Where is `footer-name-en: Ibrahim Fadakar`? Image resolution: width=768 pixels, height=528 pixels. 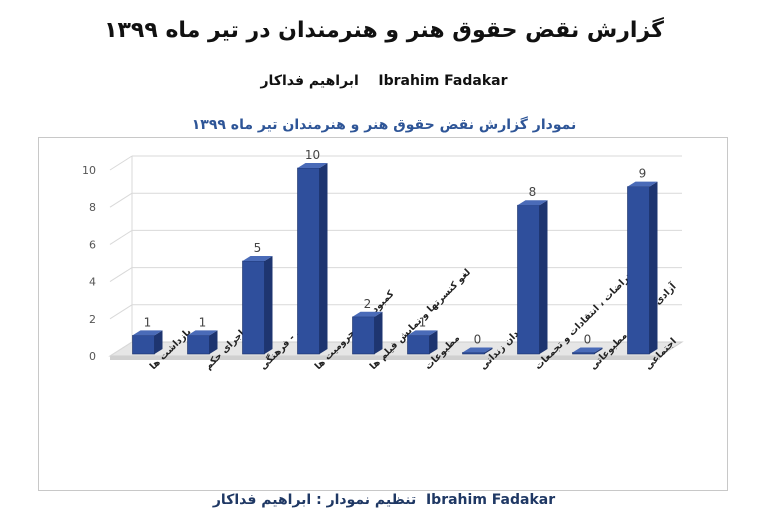 footer-name-en: Ibrahim Fadakar is located at coordinates (490, 500).